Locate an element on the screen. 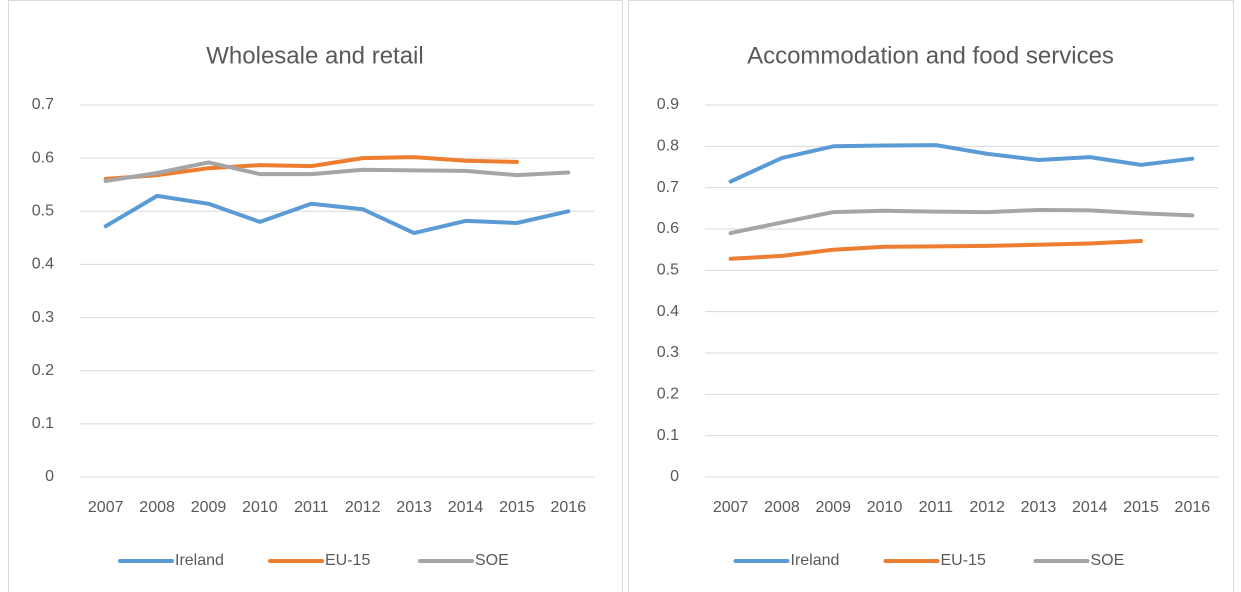 The width and height of the screenshot is (1241, 592). y-tick-label: 0.8 is located at coordinates (668, 146).